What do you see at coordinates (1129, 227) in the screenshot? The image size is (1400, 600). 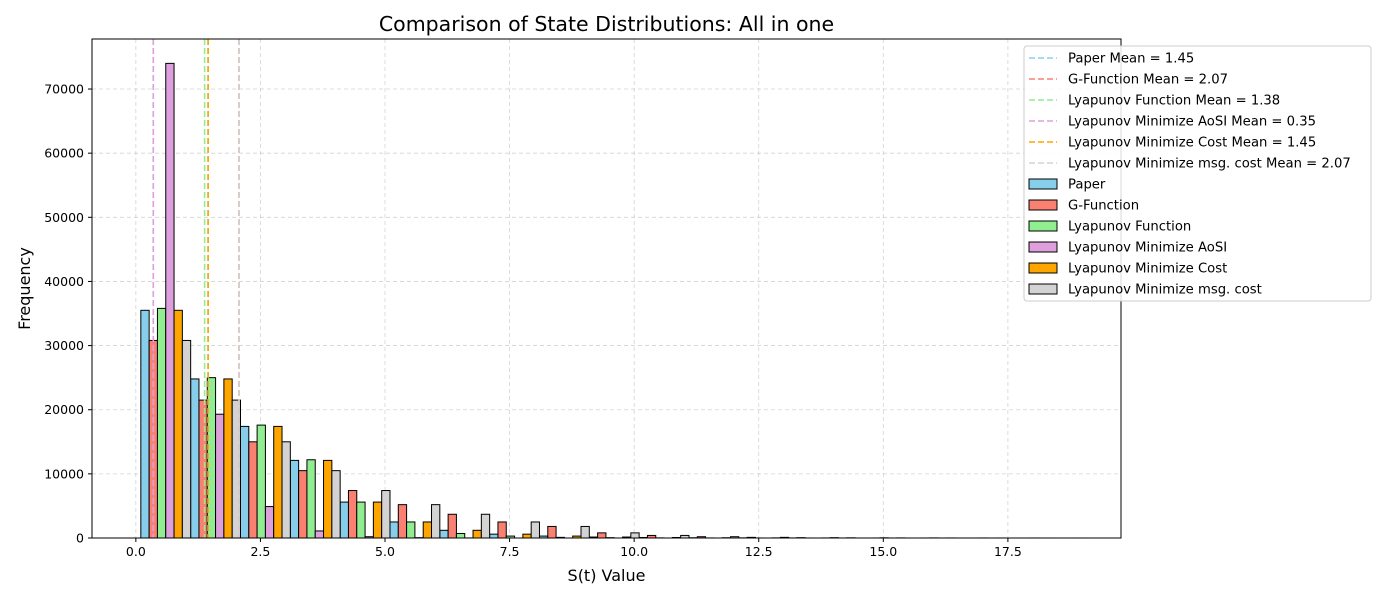 I see `legend-series-label-2: Lyapunov Function` at bounding box center [1129, 227].